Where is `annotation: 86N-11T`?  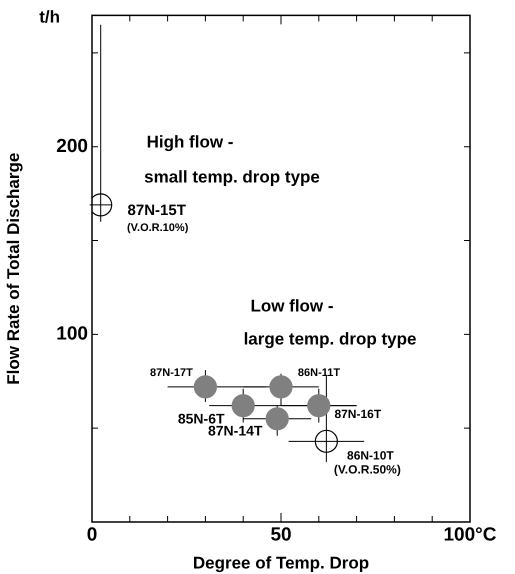
annotation: 86N-11T is located at coordinates (319, 372).